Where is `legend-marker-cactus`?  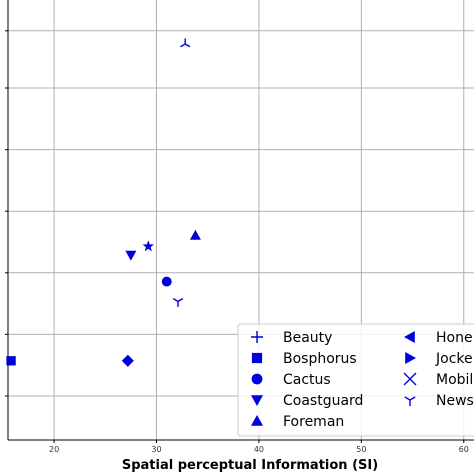
legend-marker-cactus is located at coordinates (257, 379).